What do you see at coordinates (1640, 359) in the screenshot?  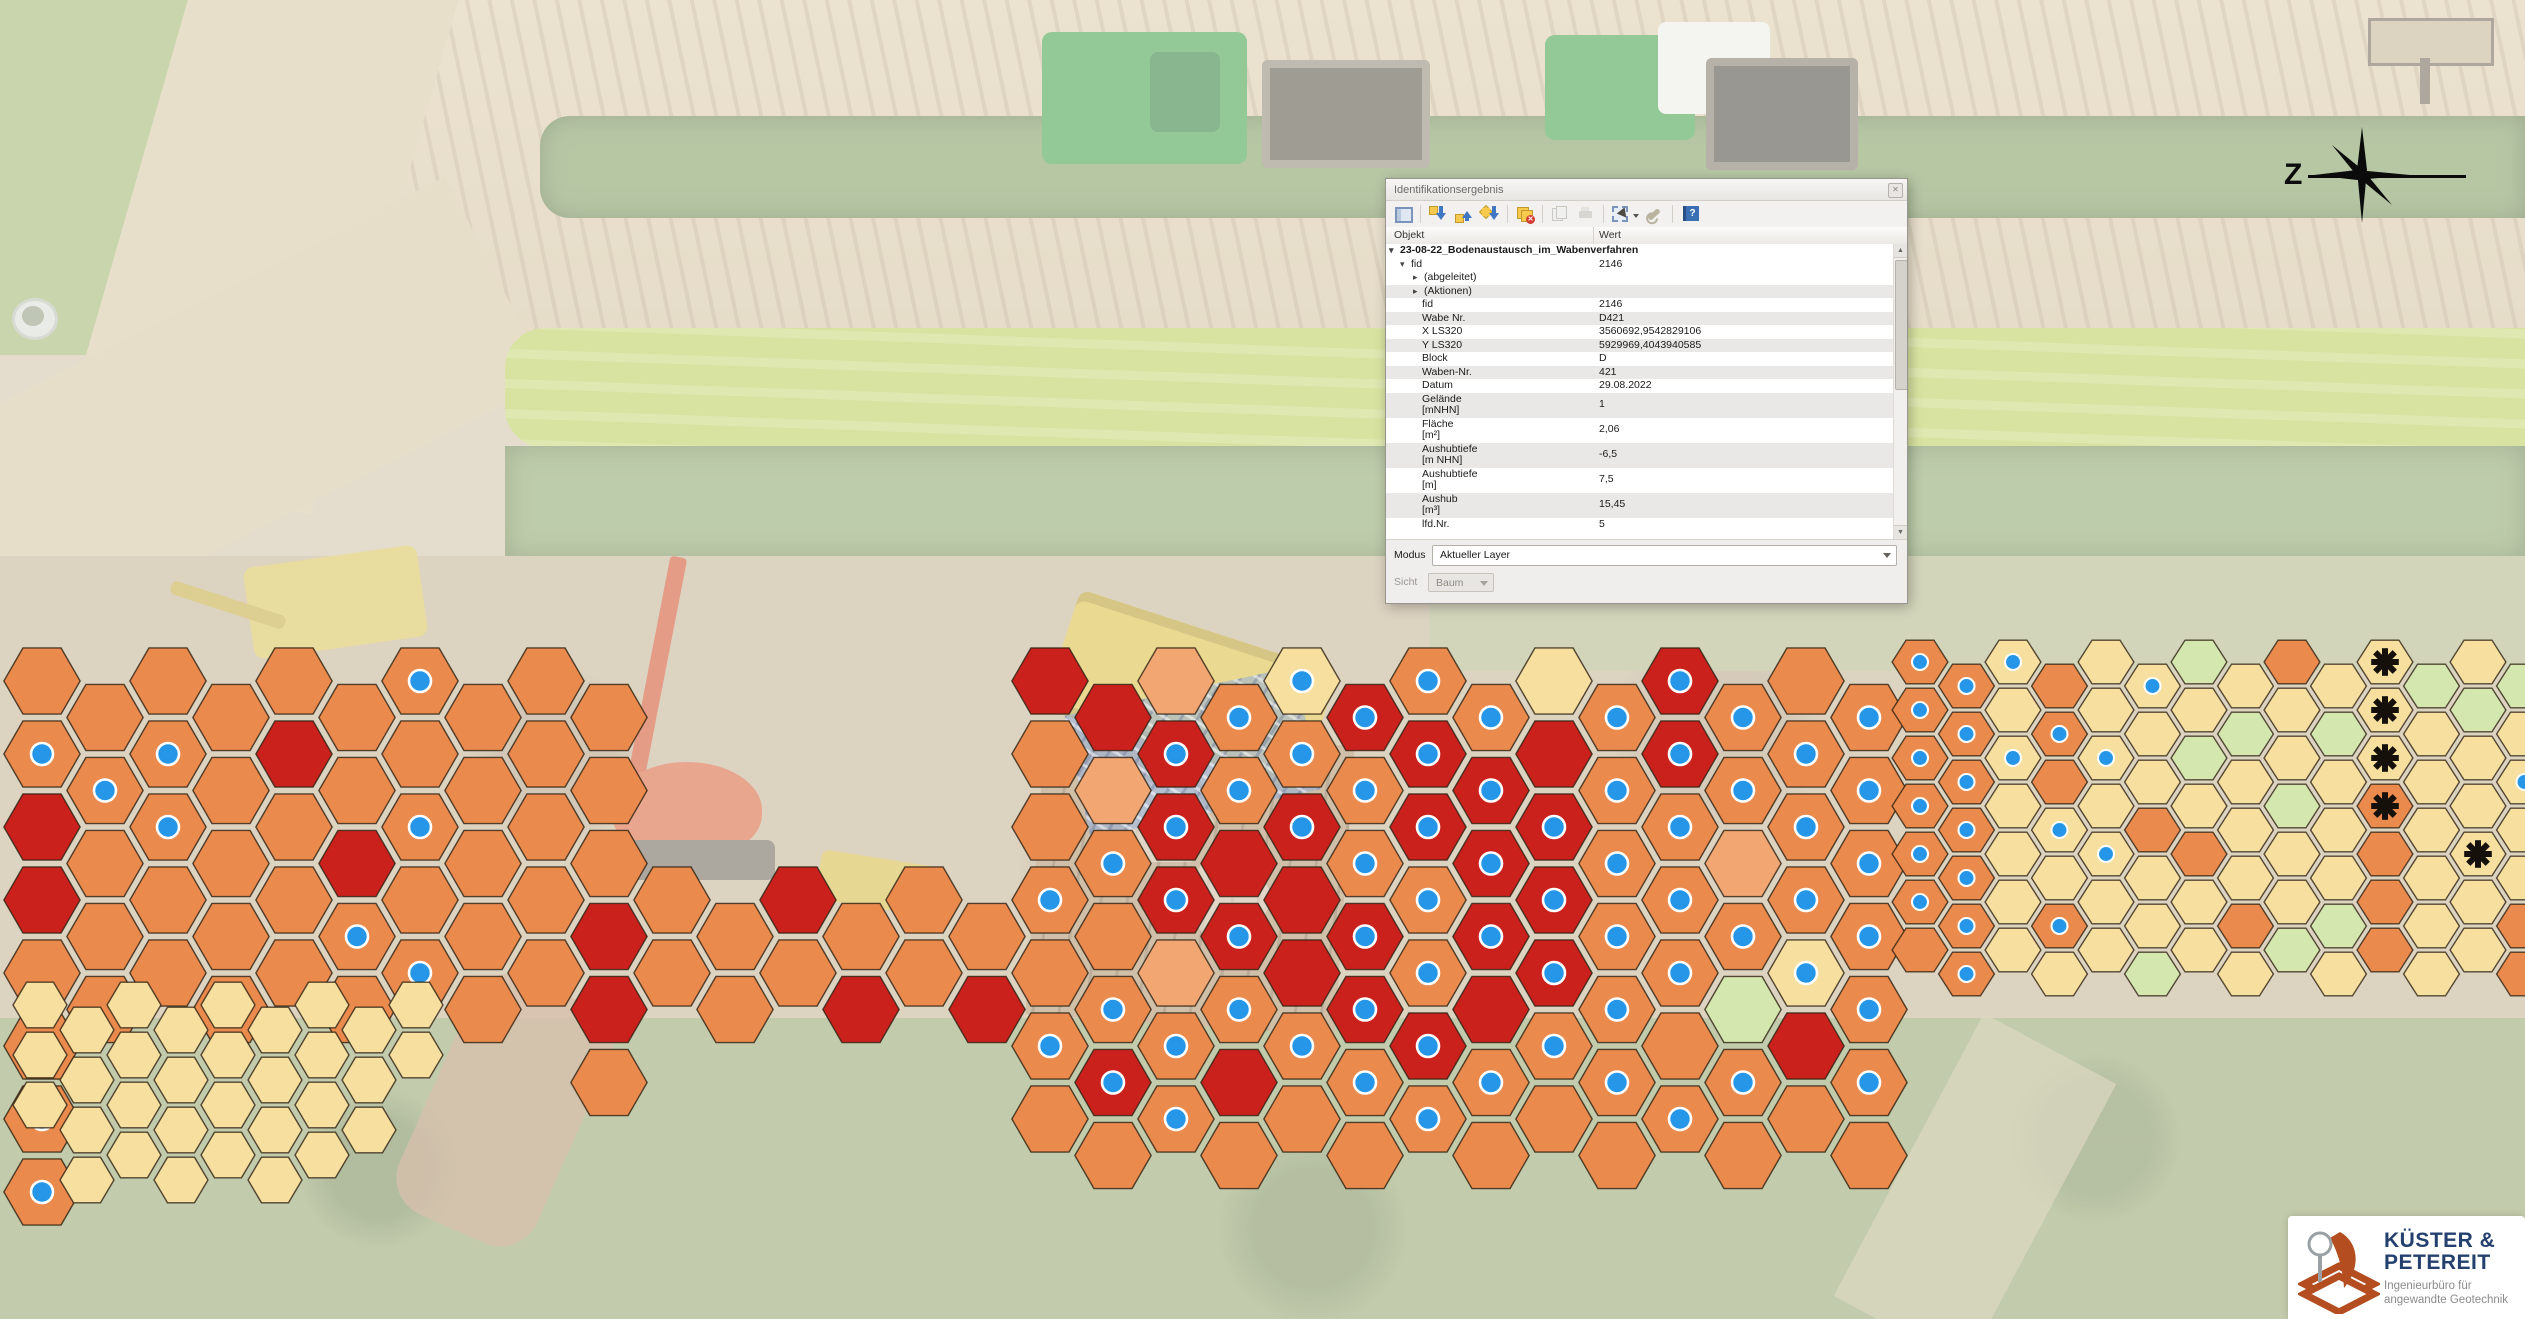 I see `tree-row: Block D` at bounding box center [1640, 359].